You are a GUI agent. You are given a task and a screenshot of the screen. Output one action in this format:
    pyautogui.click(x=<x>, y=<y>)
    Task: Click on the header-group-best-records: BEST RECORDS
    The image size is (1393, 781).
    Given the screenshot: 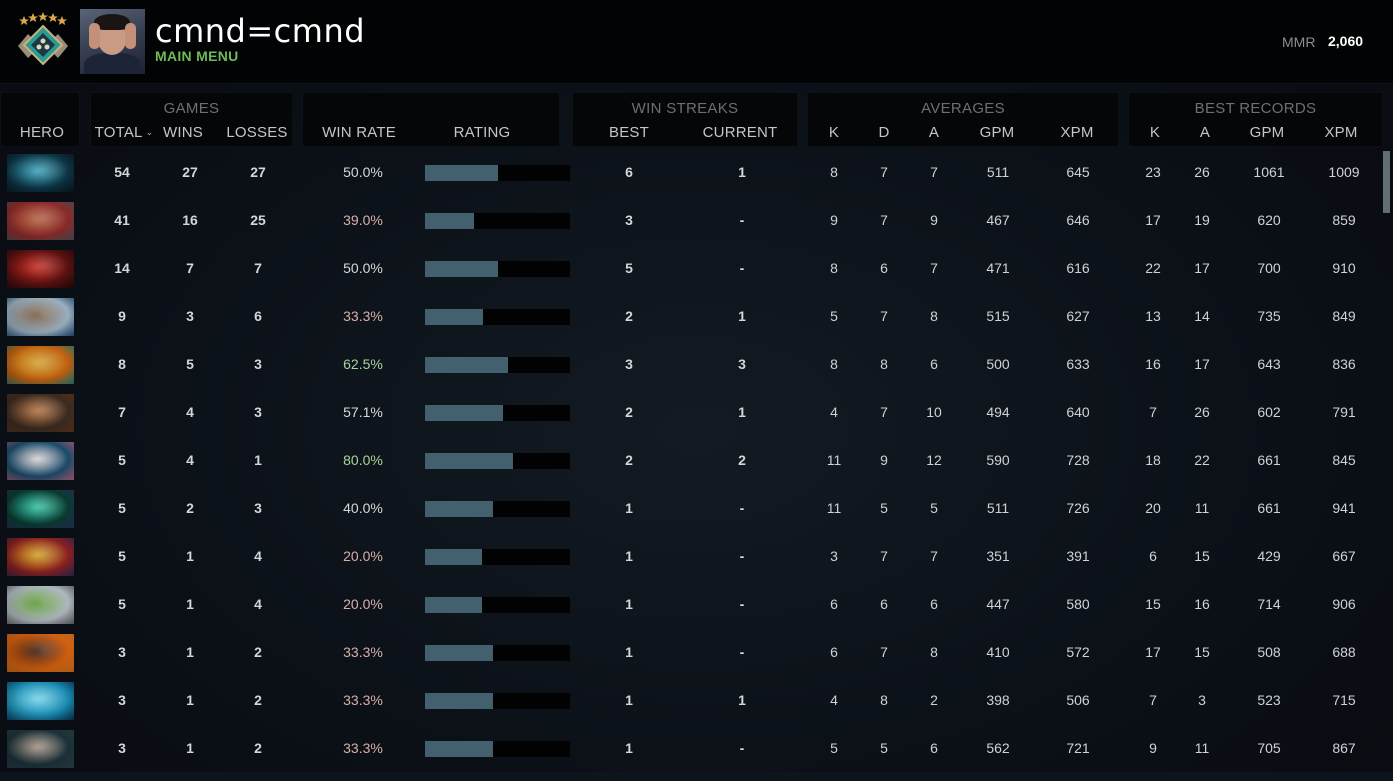 What is the action you would take?
    pyautogui.click(x=1255, y=119)
    